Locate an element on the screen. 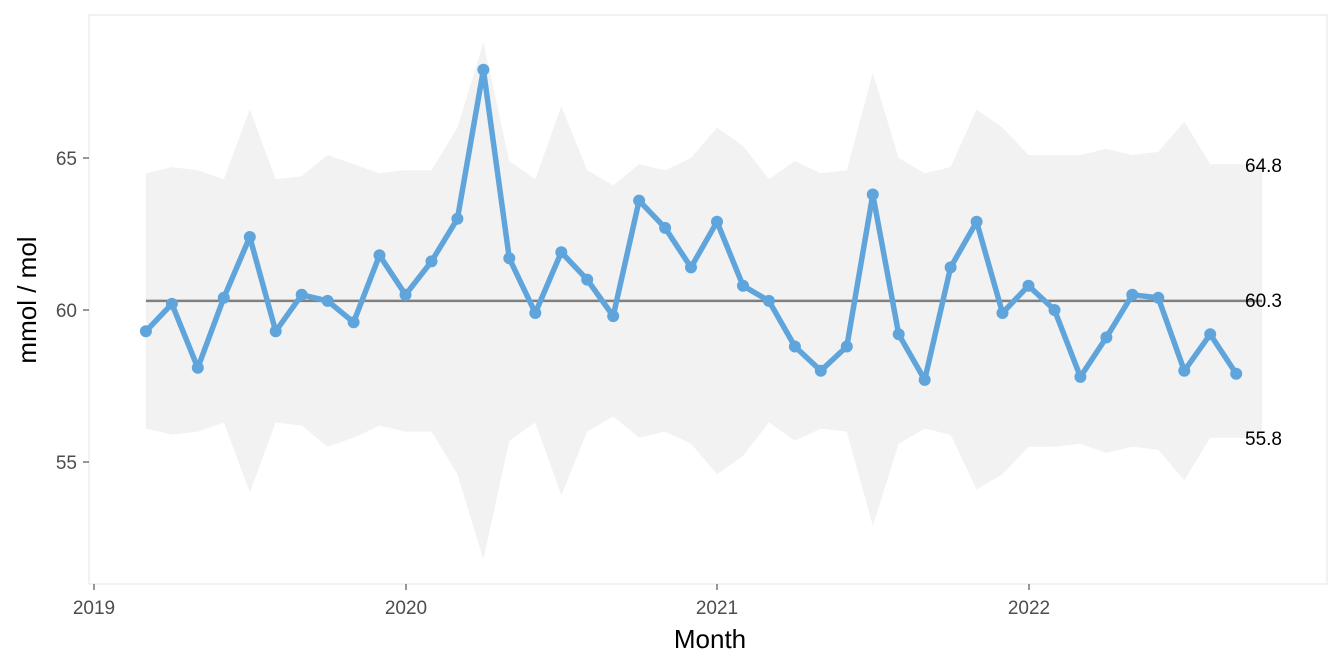 The width and height of the screenshot is (1344, 672). y-axis-title: mmol / mol is located at coordinates (27, 299).